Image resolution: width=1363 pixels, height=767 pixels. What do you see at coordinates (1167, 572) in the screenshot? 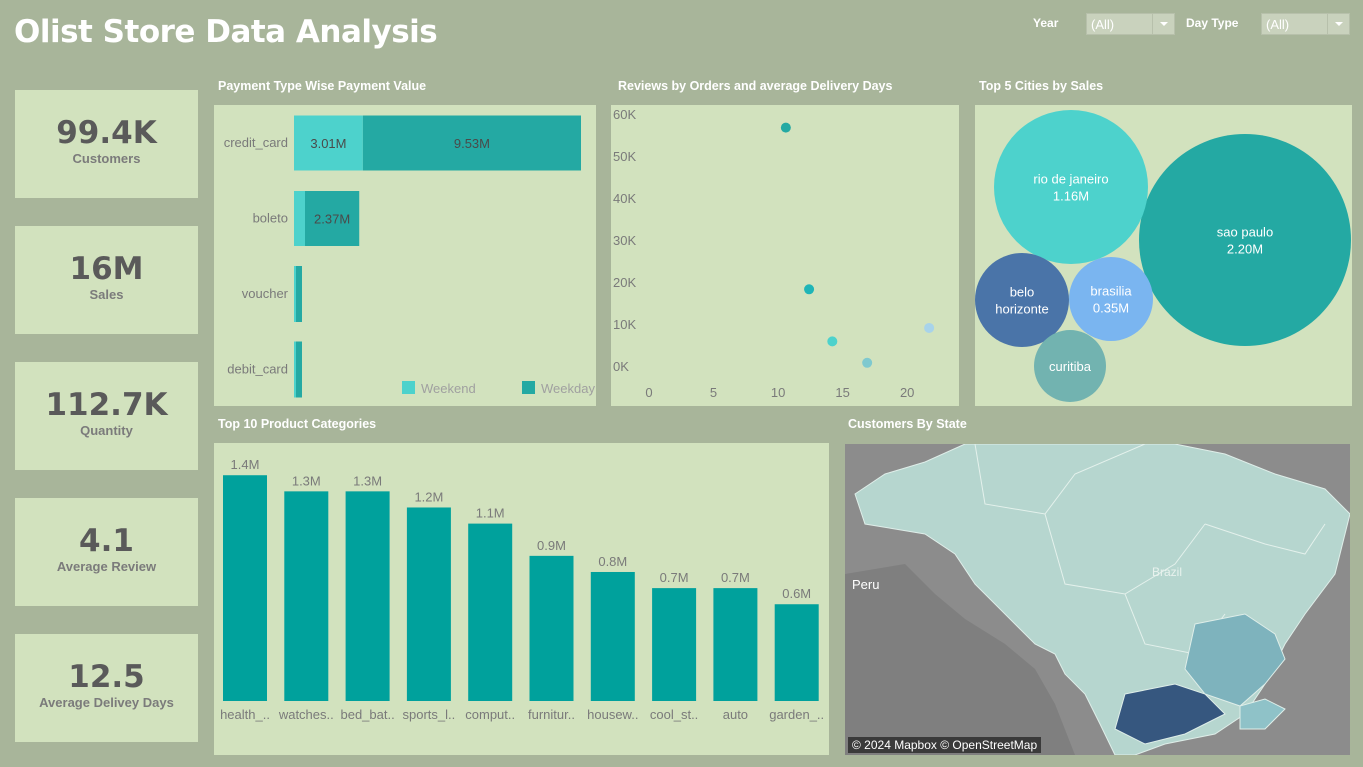
I see `map-label-brazil: Brazil` at bounding box center [1167, 572].